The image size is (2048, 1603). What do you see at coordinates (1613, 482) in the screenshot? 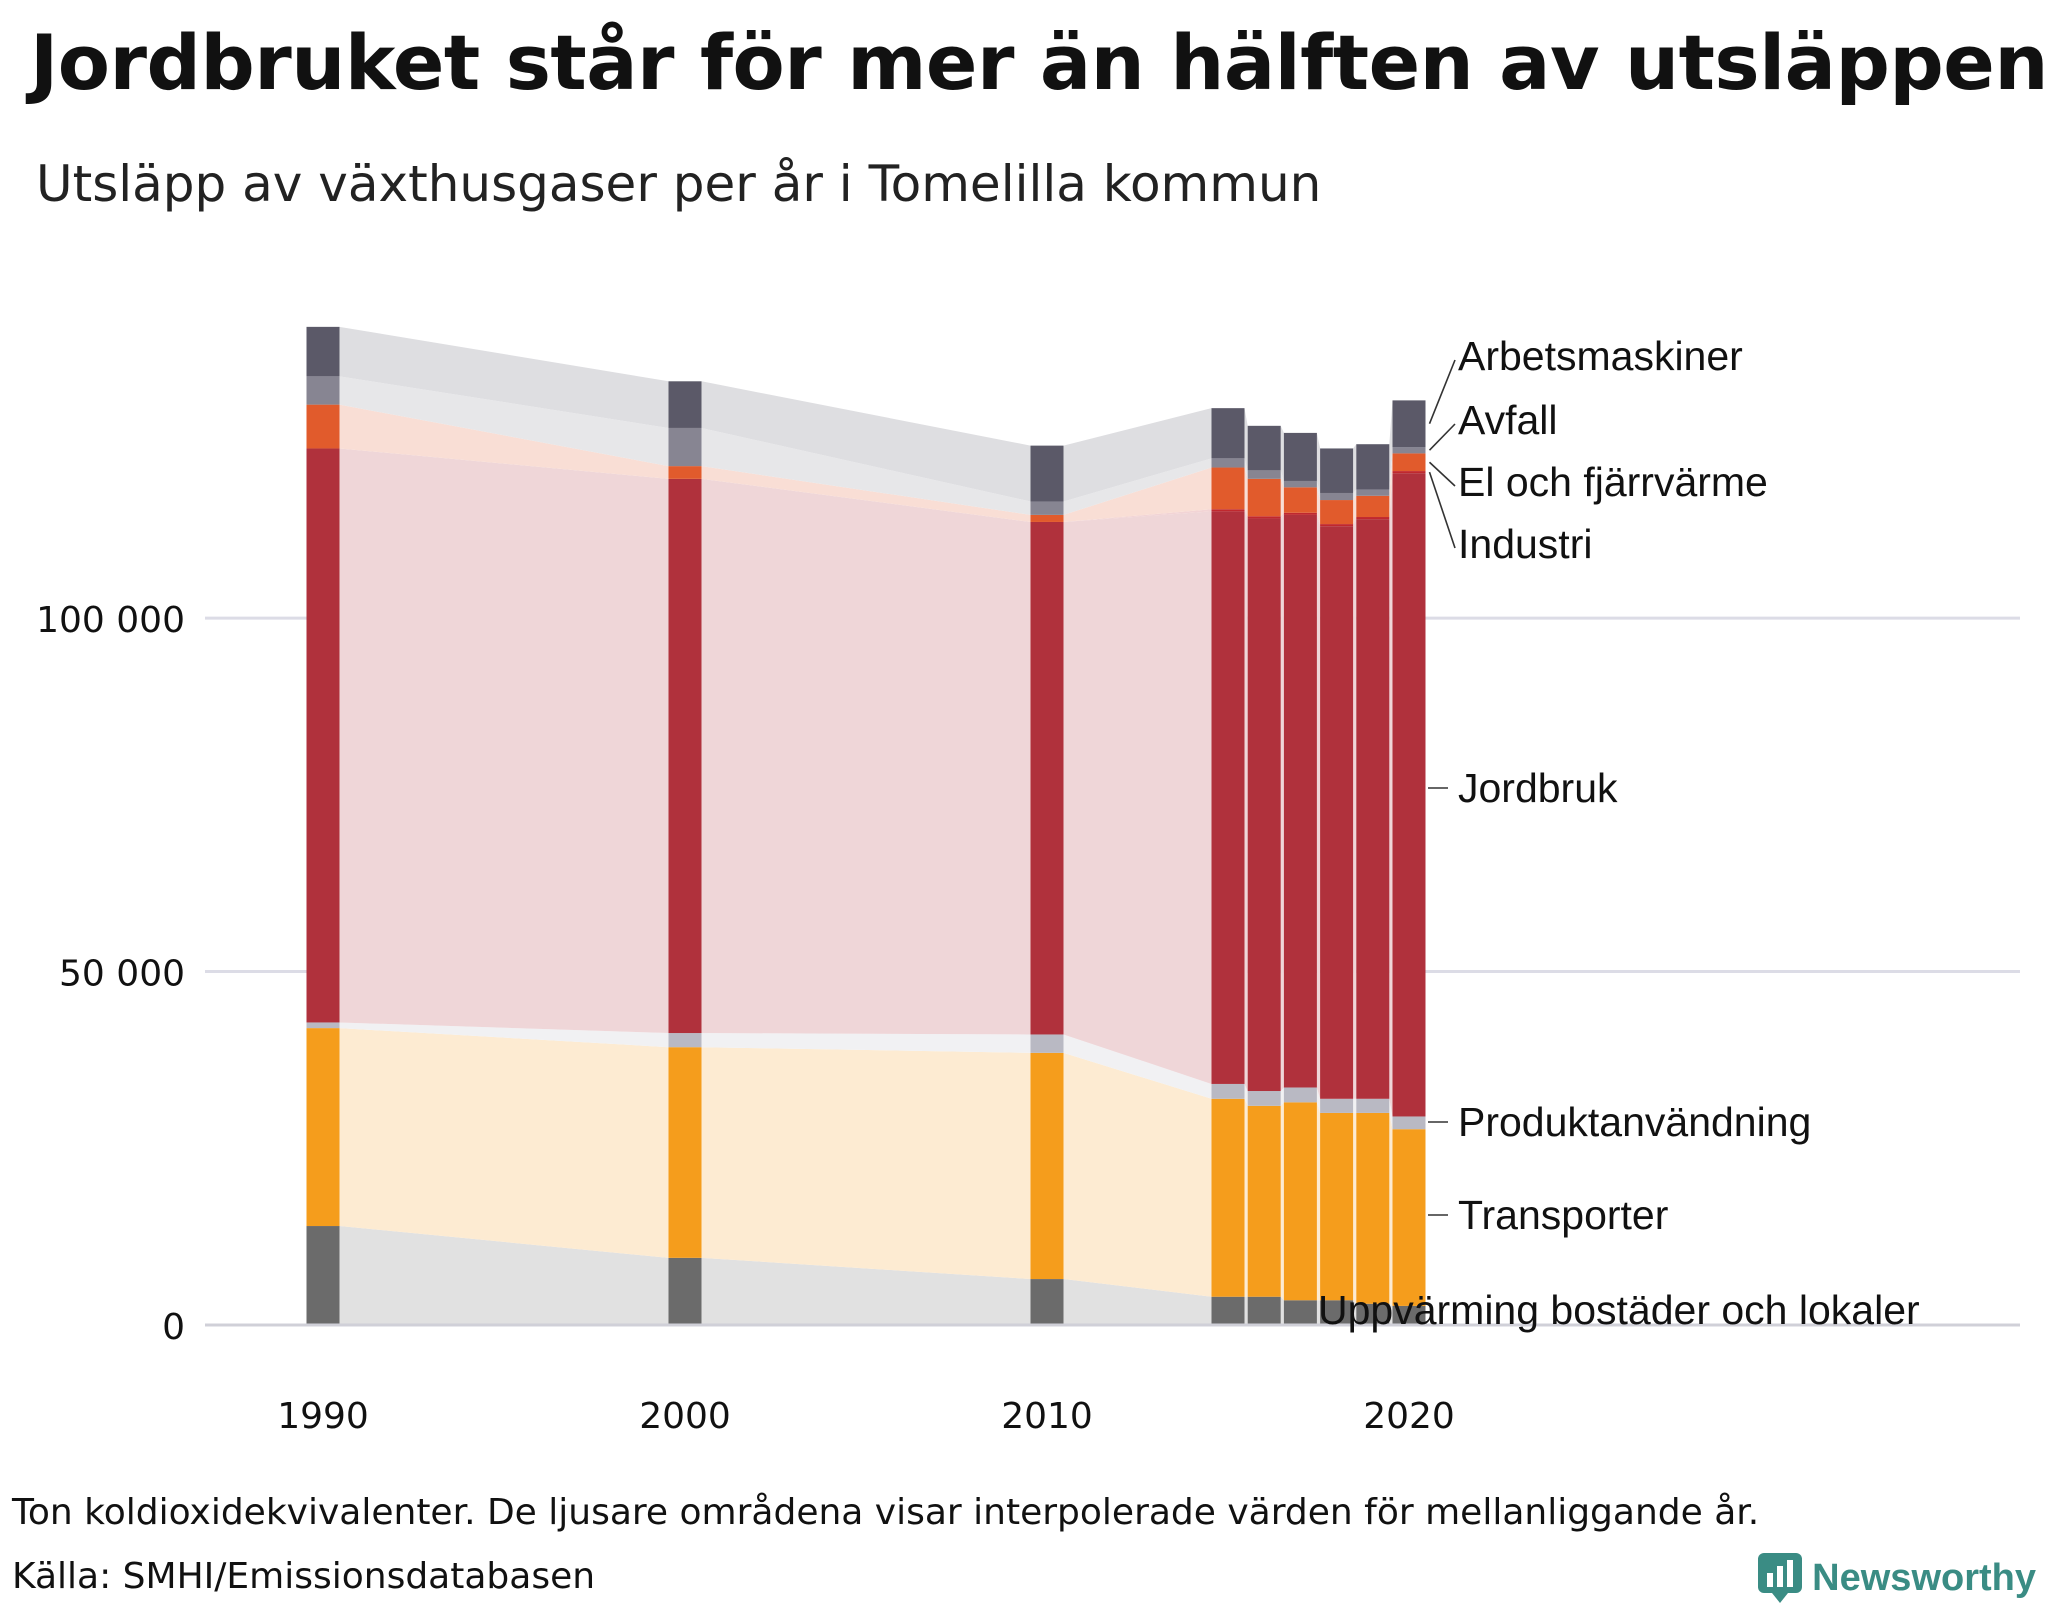
I see `series-label: El och fjärrvärme` at bounding box center [1613, 482].